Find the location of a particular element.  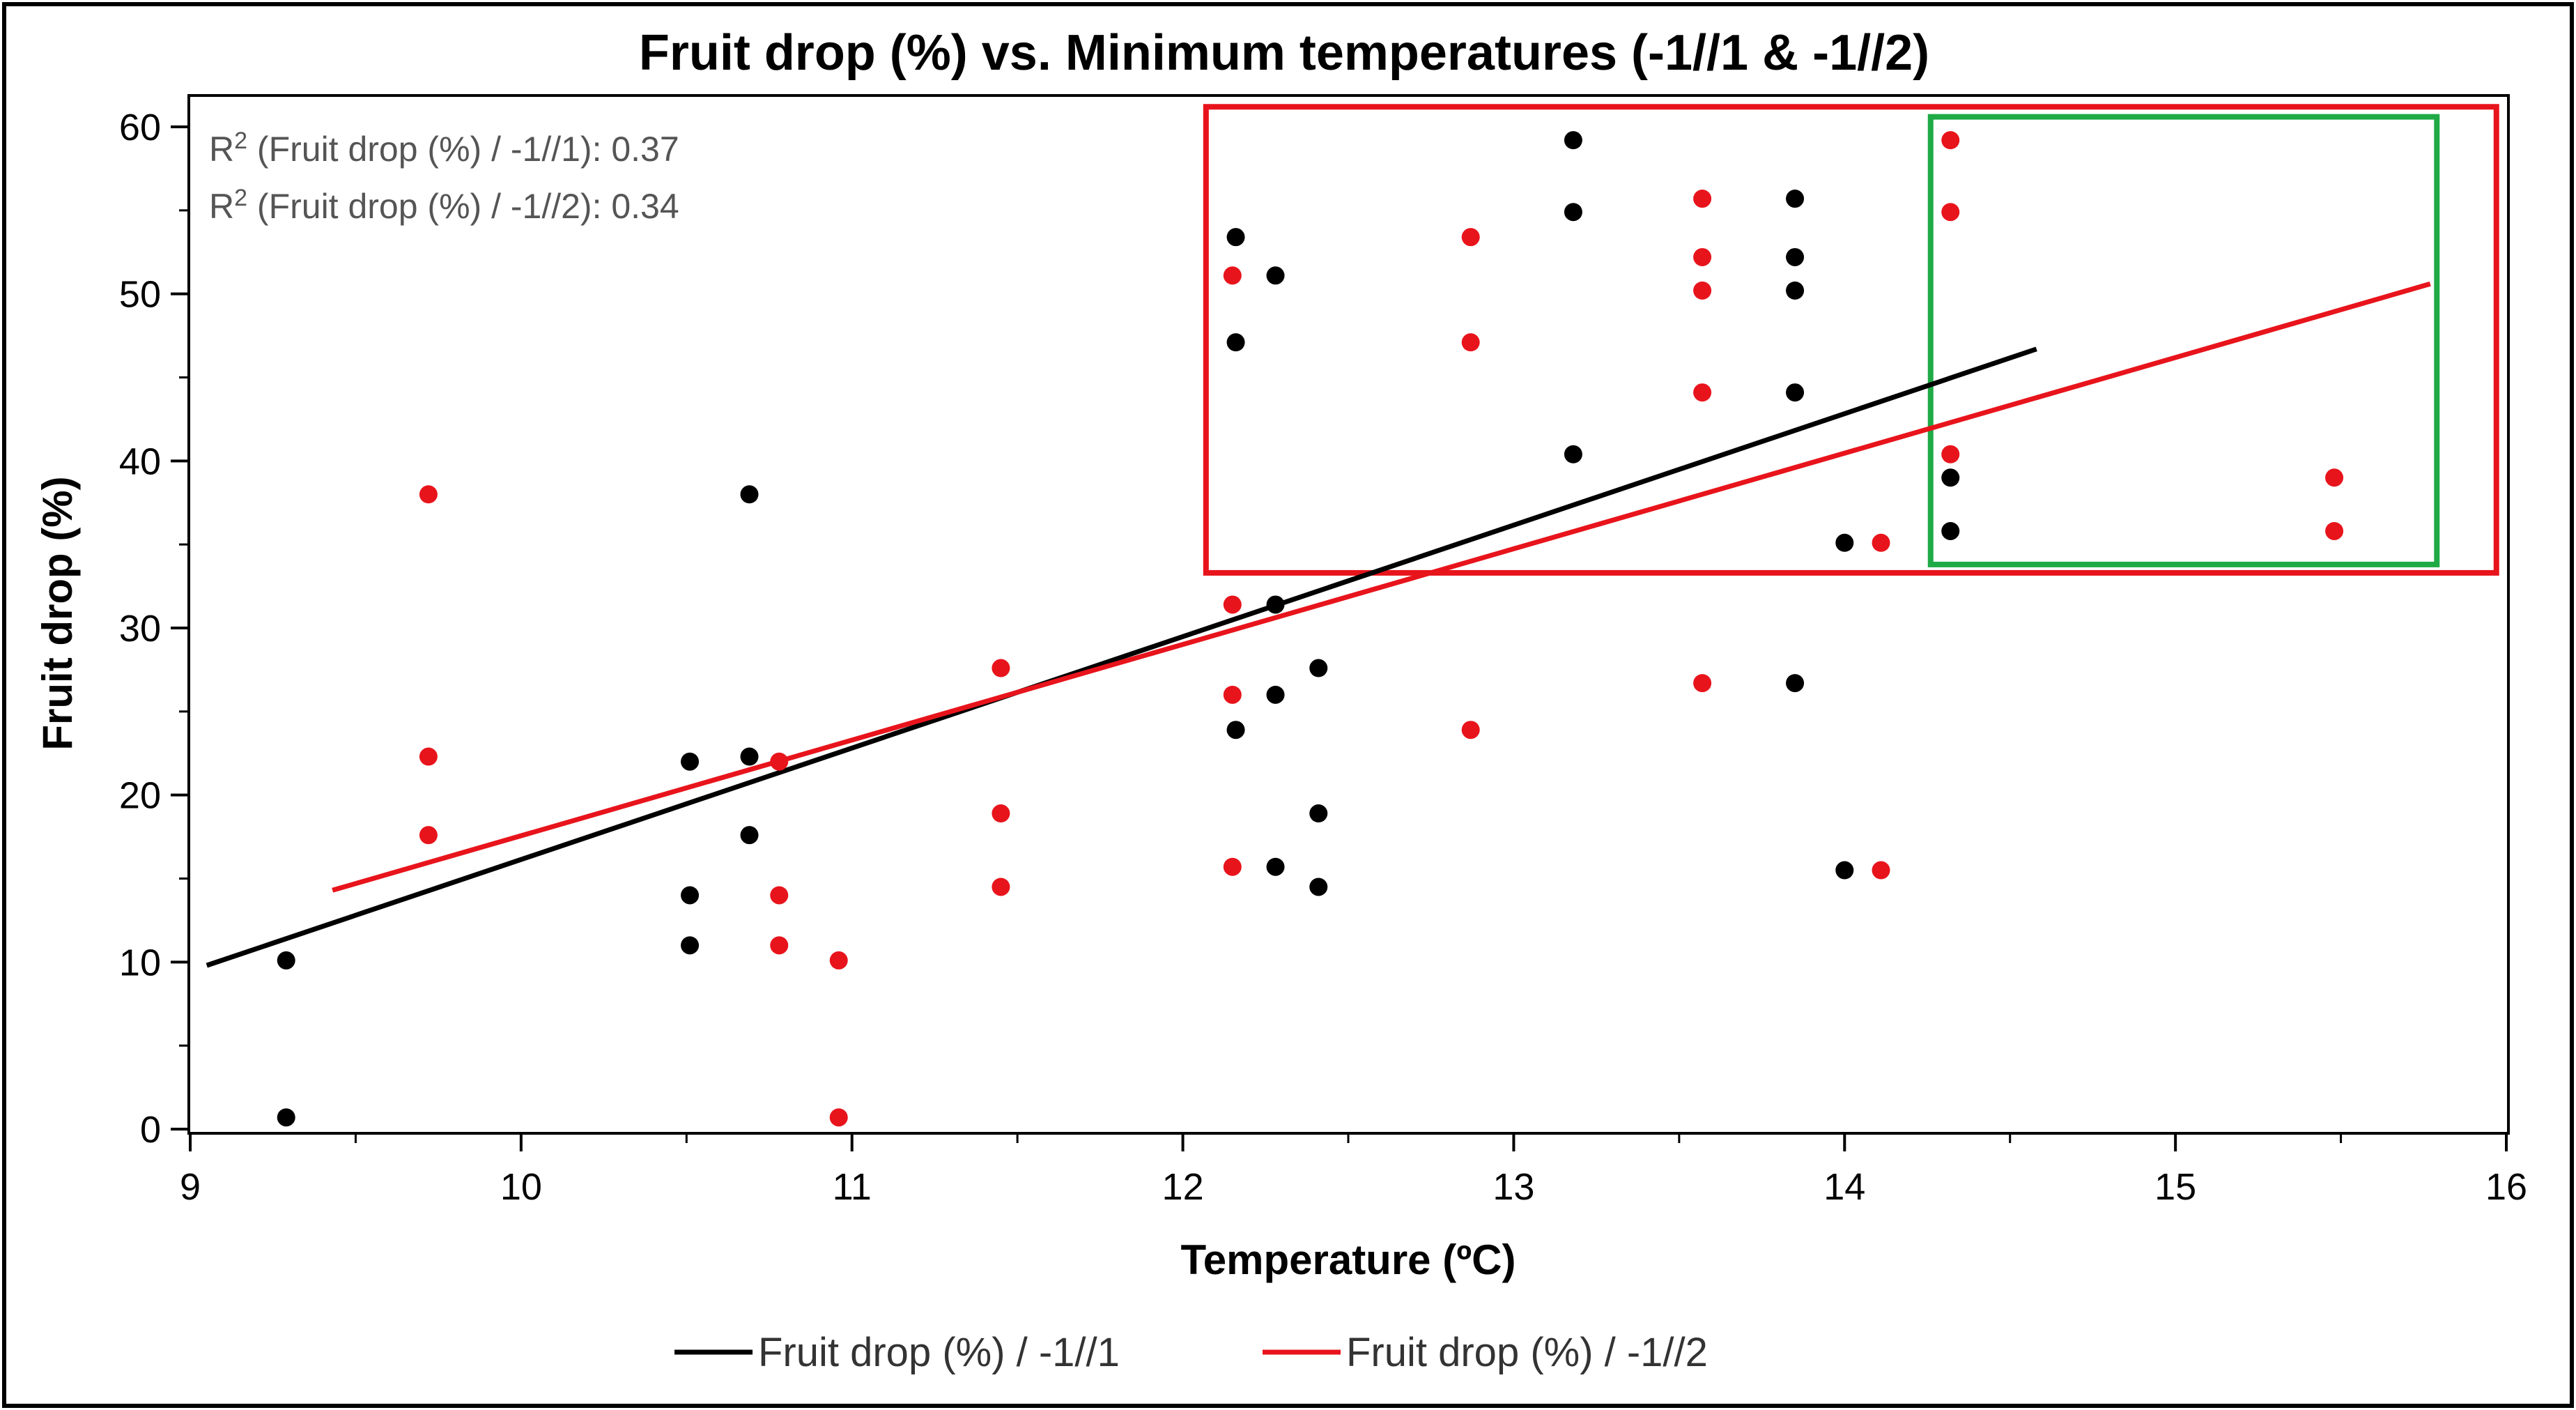

y-tick-label: 60 is located at coordinates (140, 127).